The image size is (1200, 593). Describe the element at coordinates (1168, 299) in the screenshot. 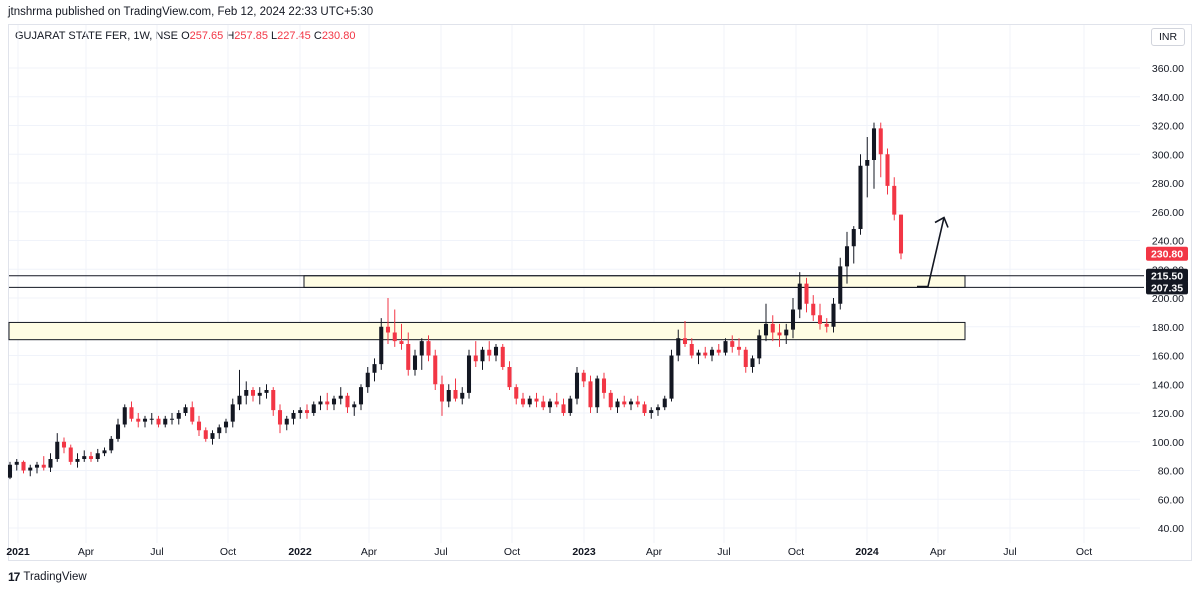

I see `y-tick-label: 200.00` at that location.